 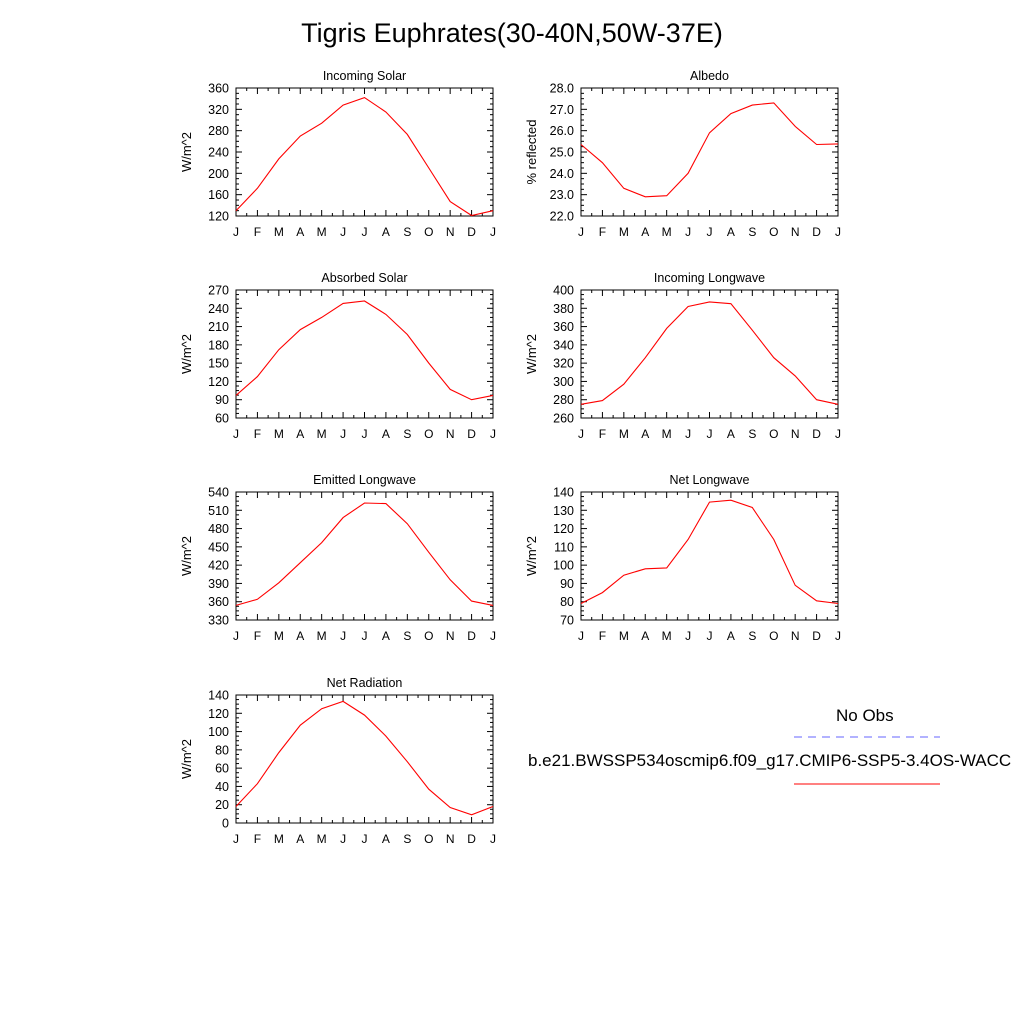 What do you see at coordinates (564, 547) in the screenshot?
I see `y-tick-label: 110` at bounding box center [564, 547].